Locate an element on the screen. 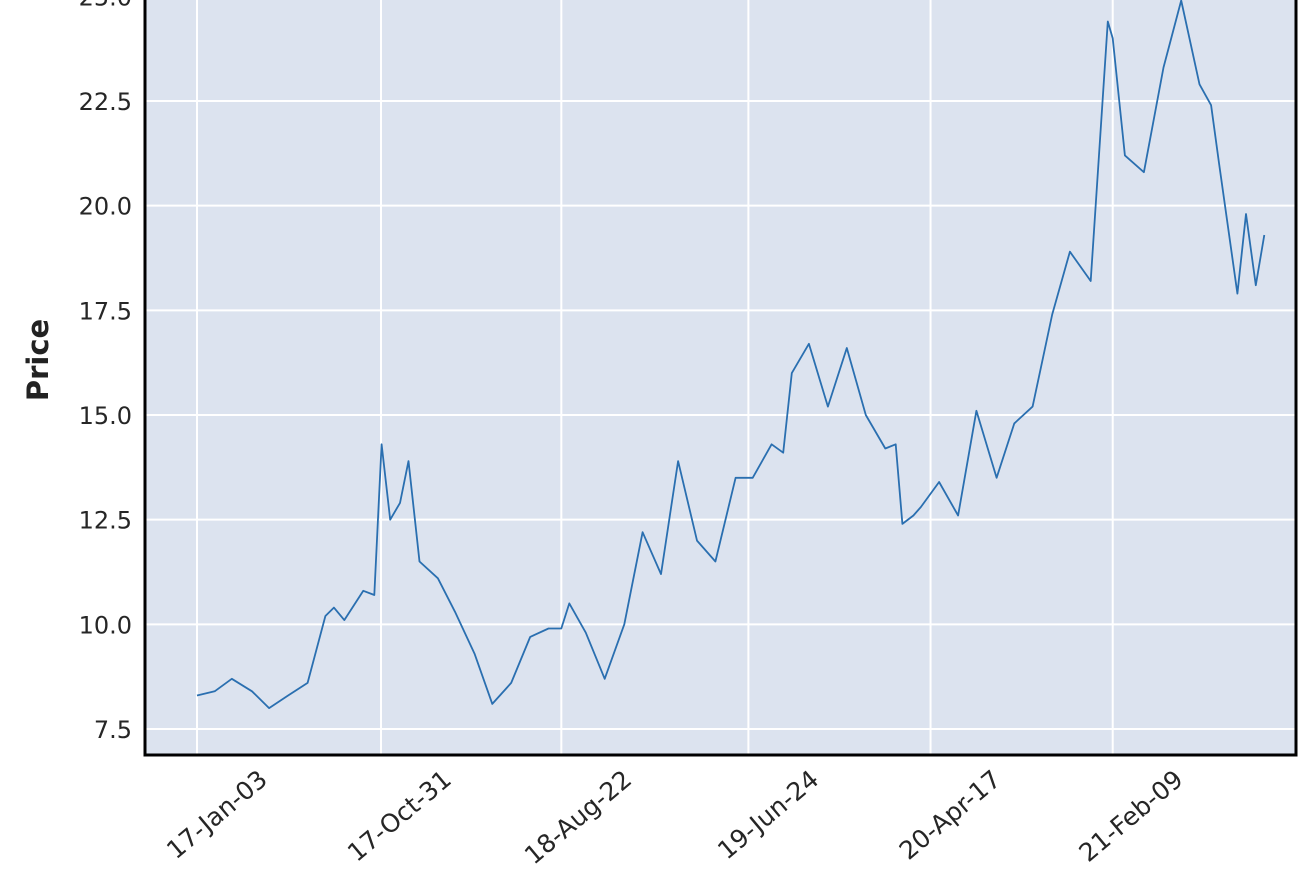  x-tick-label: 17-Jan-03 is located at coordinates (217, 814).